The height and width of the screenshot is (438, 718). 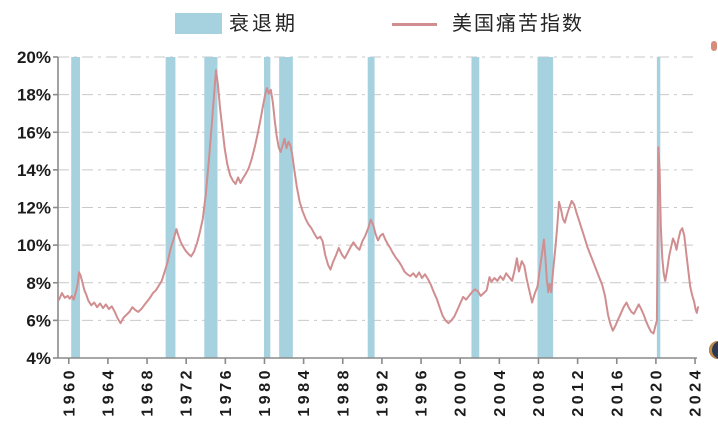 What do you see at coordinates (34, 170) in the screenshot?
I see `svg-text: 14%` at bounding box center [34, 170].